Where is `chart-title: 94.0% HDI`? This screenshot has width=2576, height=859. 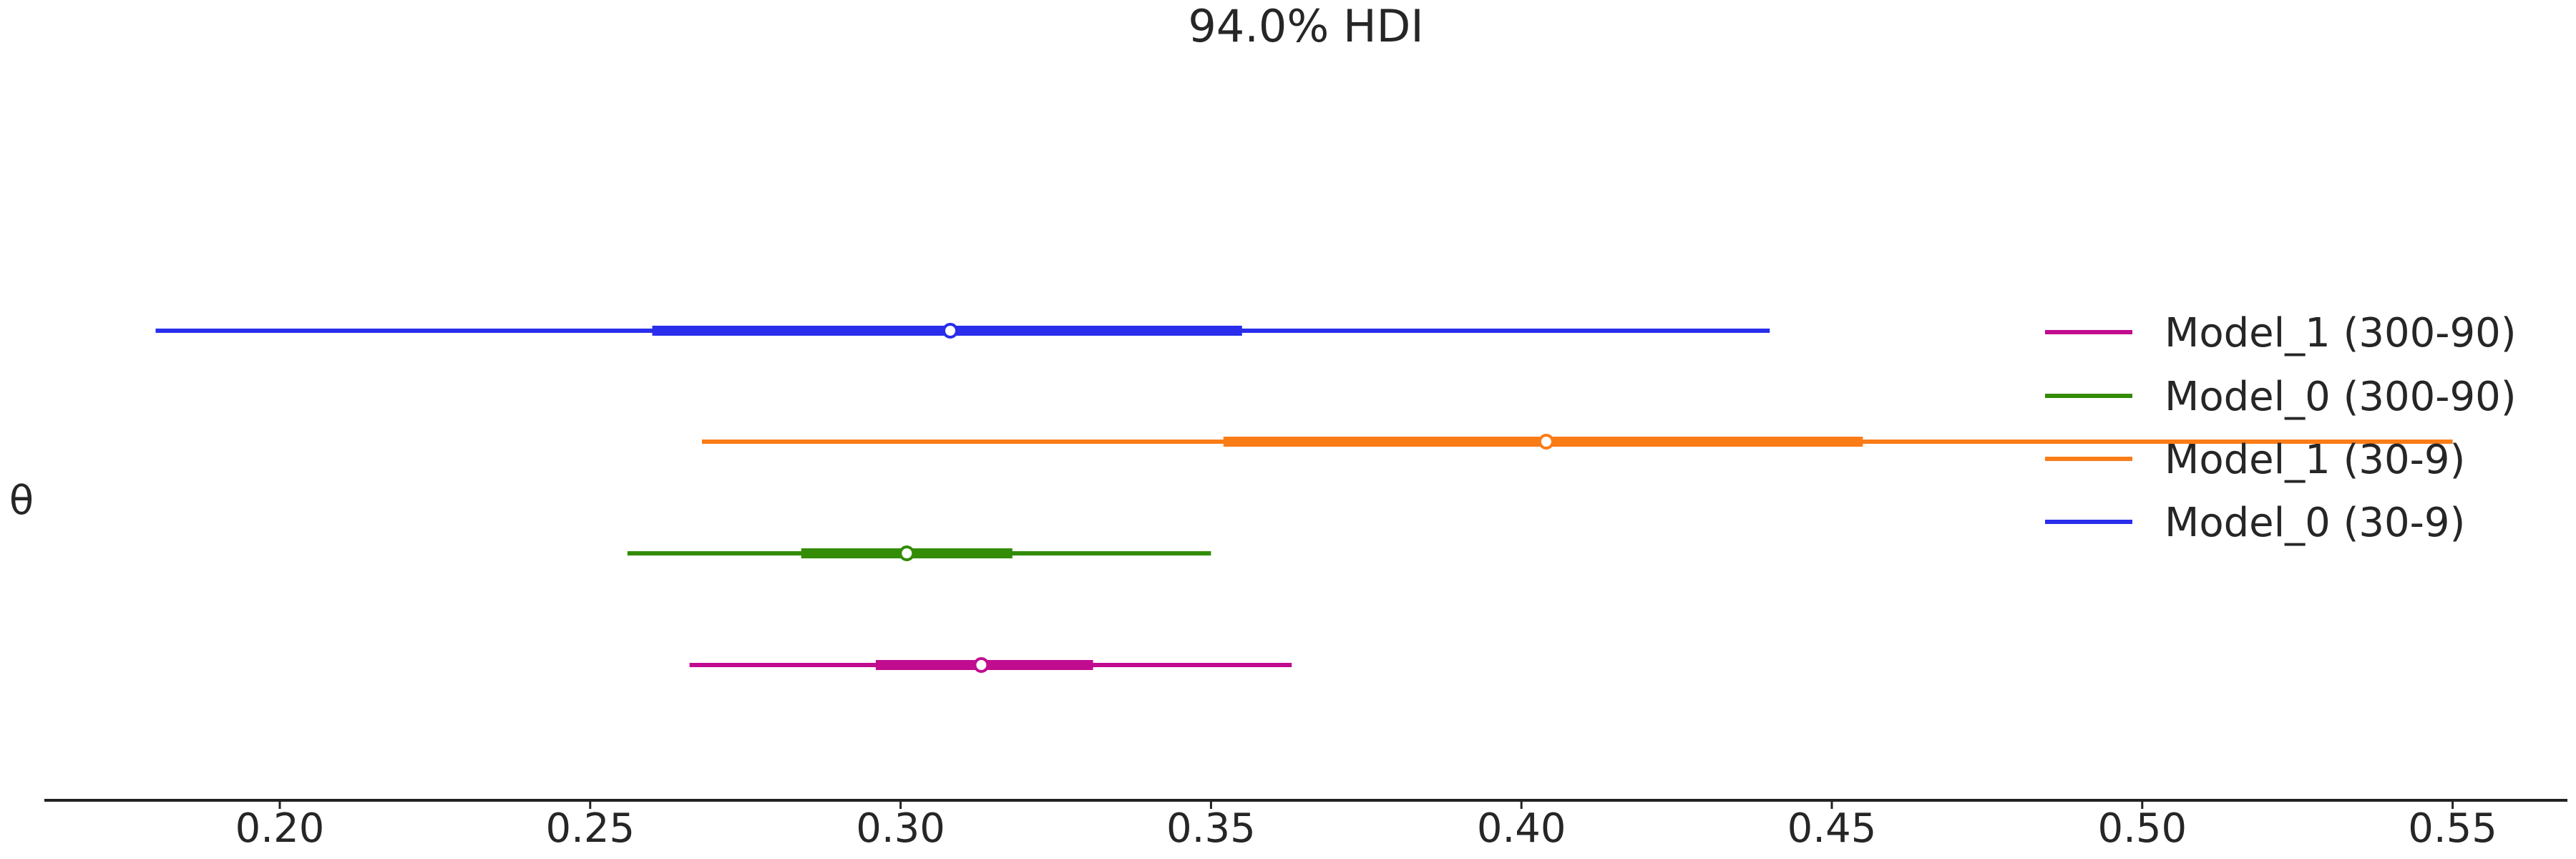 chart-title: 94.0% HDI is located at coordinates (1305, 26).